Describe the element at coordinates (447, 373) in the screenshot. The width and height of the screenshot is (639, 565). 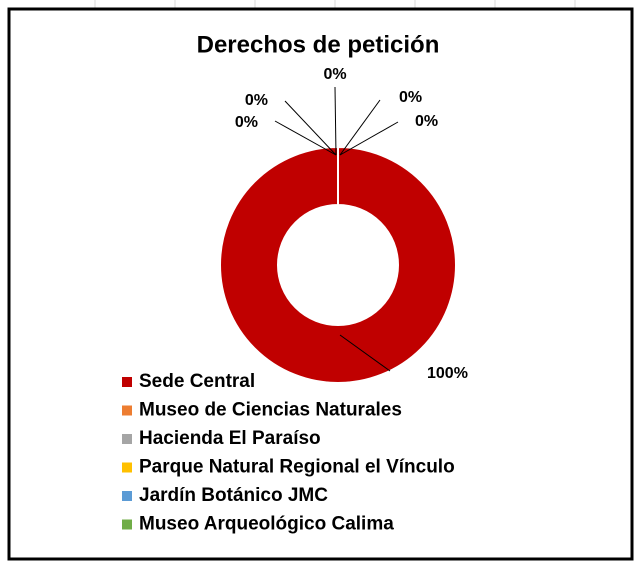
I see `data-label: 100%` at that location.